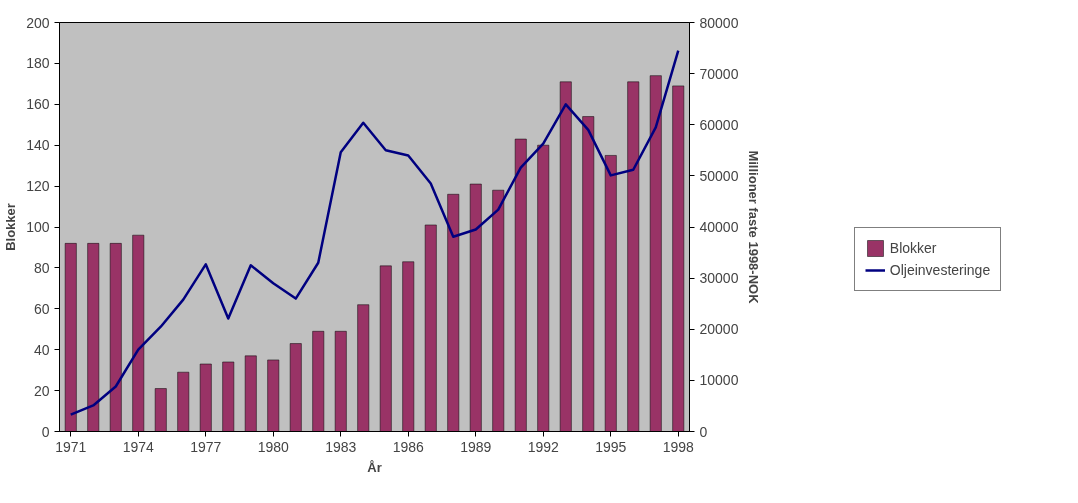  I want to click on y-tick-label: 100, so click(38, 227).